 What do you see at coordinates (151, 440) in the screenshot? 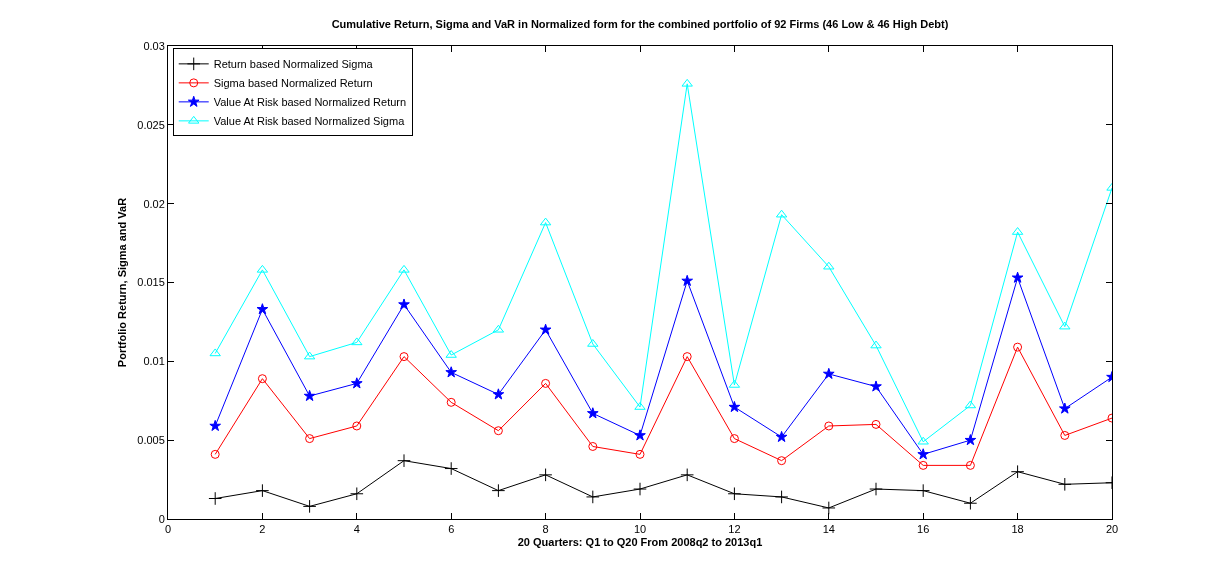
I see `y-tick-label: 0.005` at bounding box center [151, 440].